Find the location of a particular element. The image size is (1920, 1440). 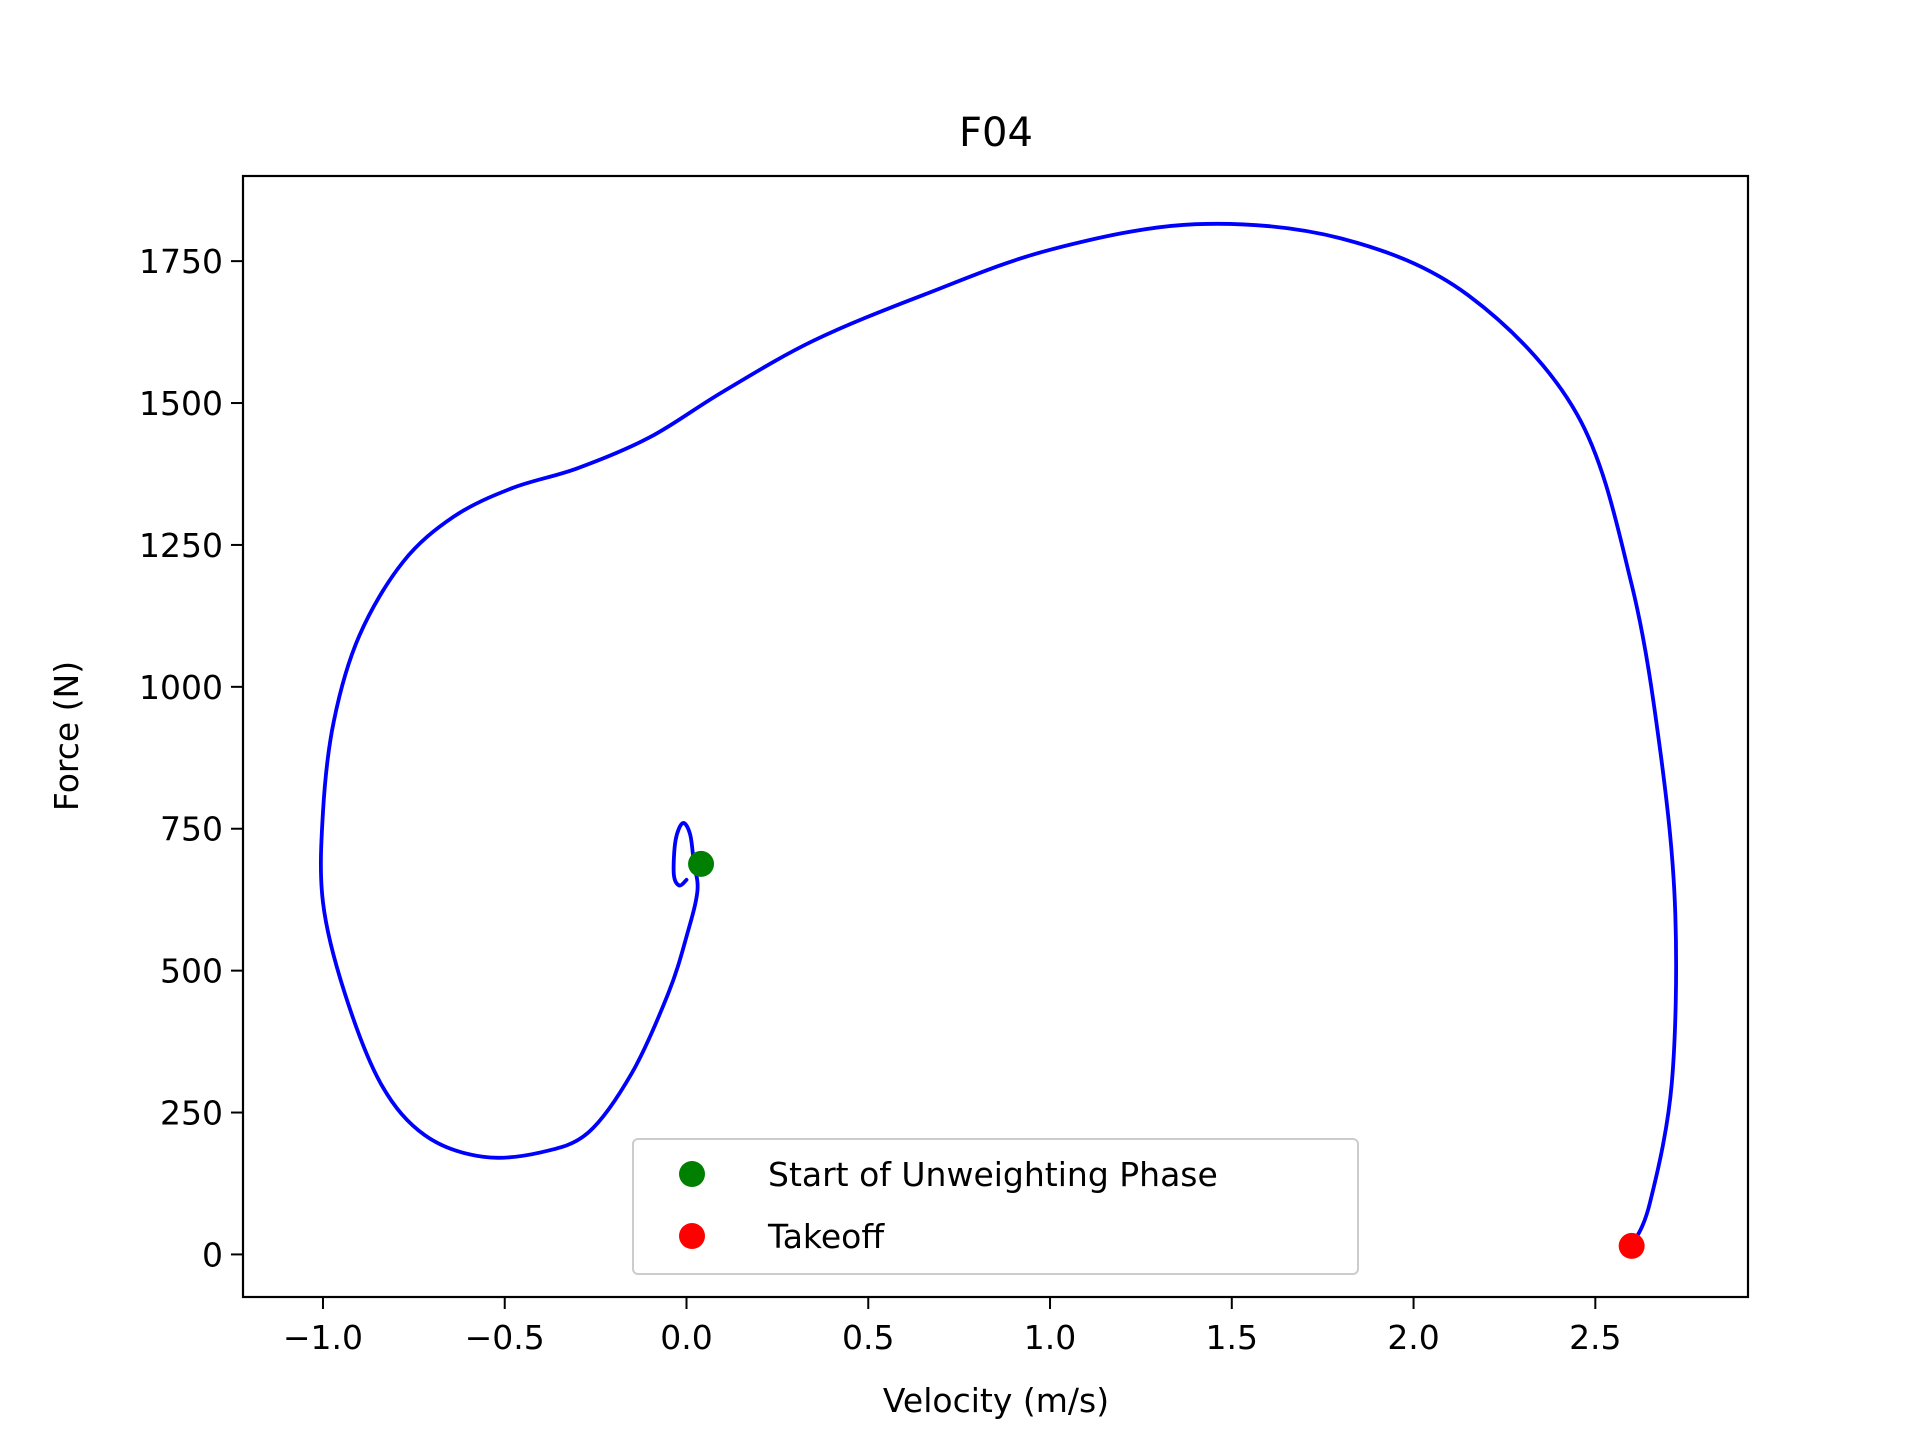

x-tick-label: −1.0 is located at coordinates (323, 1337).